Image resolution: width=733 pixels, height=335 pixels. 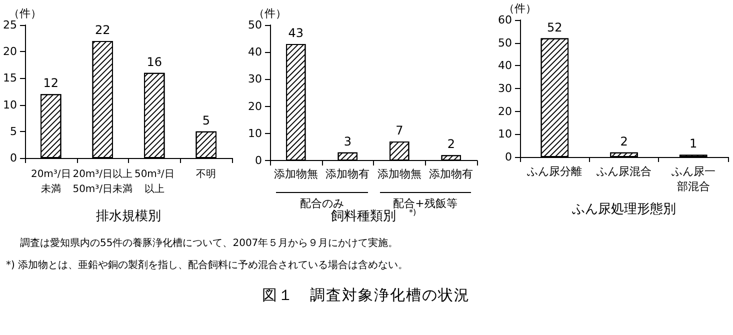 What do you see at coordinates (505, 20) in the screenshot?
I see `y-tick-label: 60` at bounding box center [505, 20].